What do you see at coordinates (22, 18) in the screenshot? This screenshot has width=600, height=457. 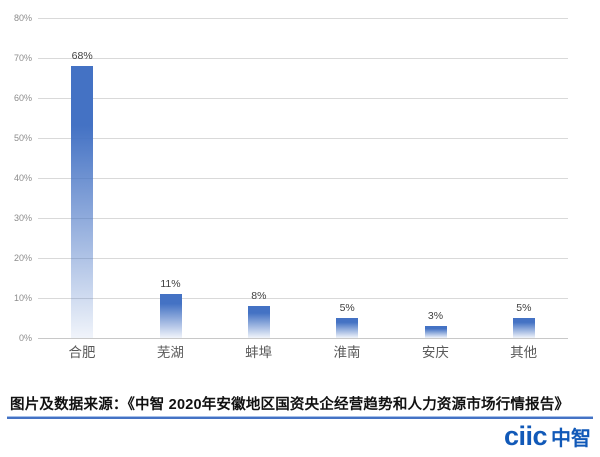 I see `y-tick-label: 80%` at bounding box center [22, 18].